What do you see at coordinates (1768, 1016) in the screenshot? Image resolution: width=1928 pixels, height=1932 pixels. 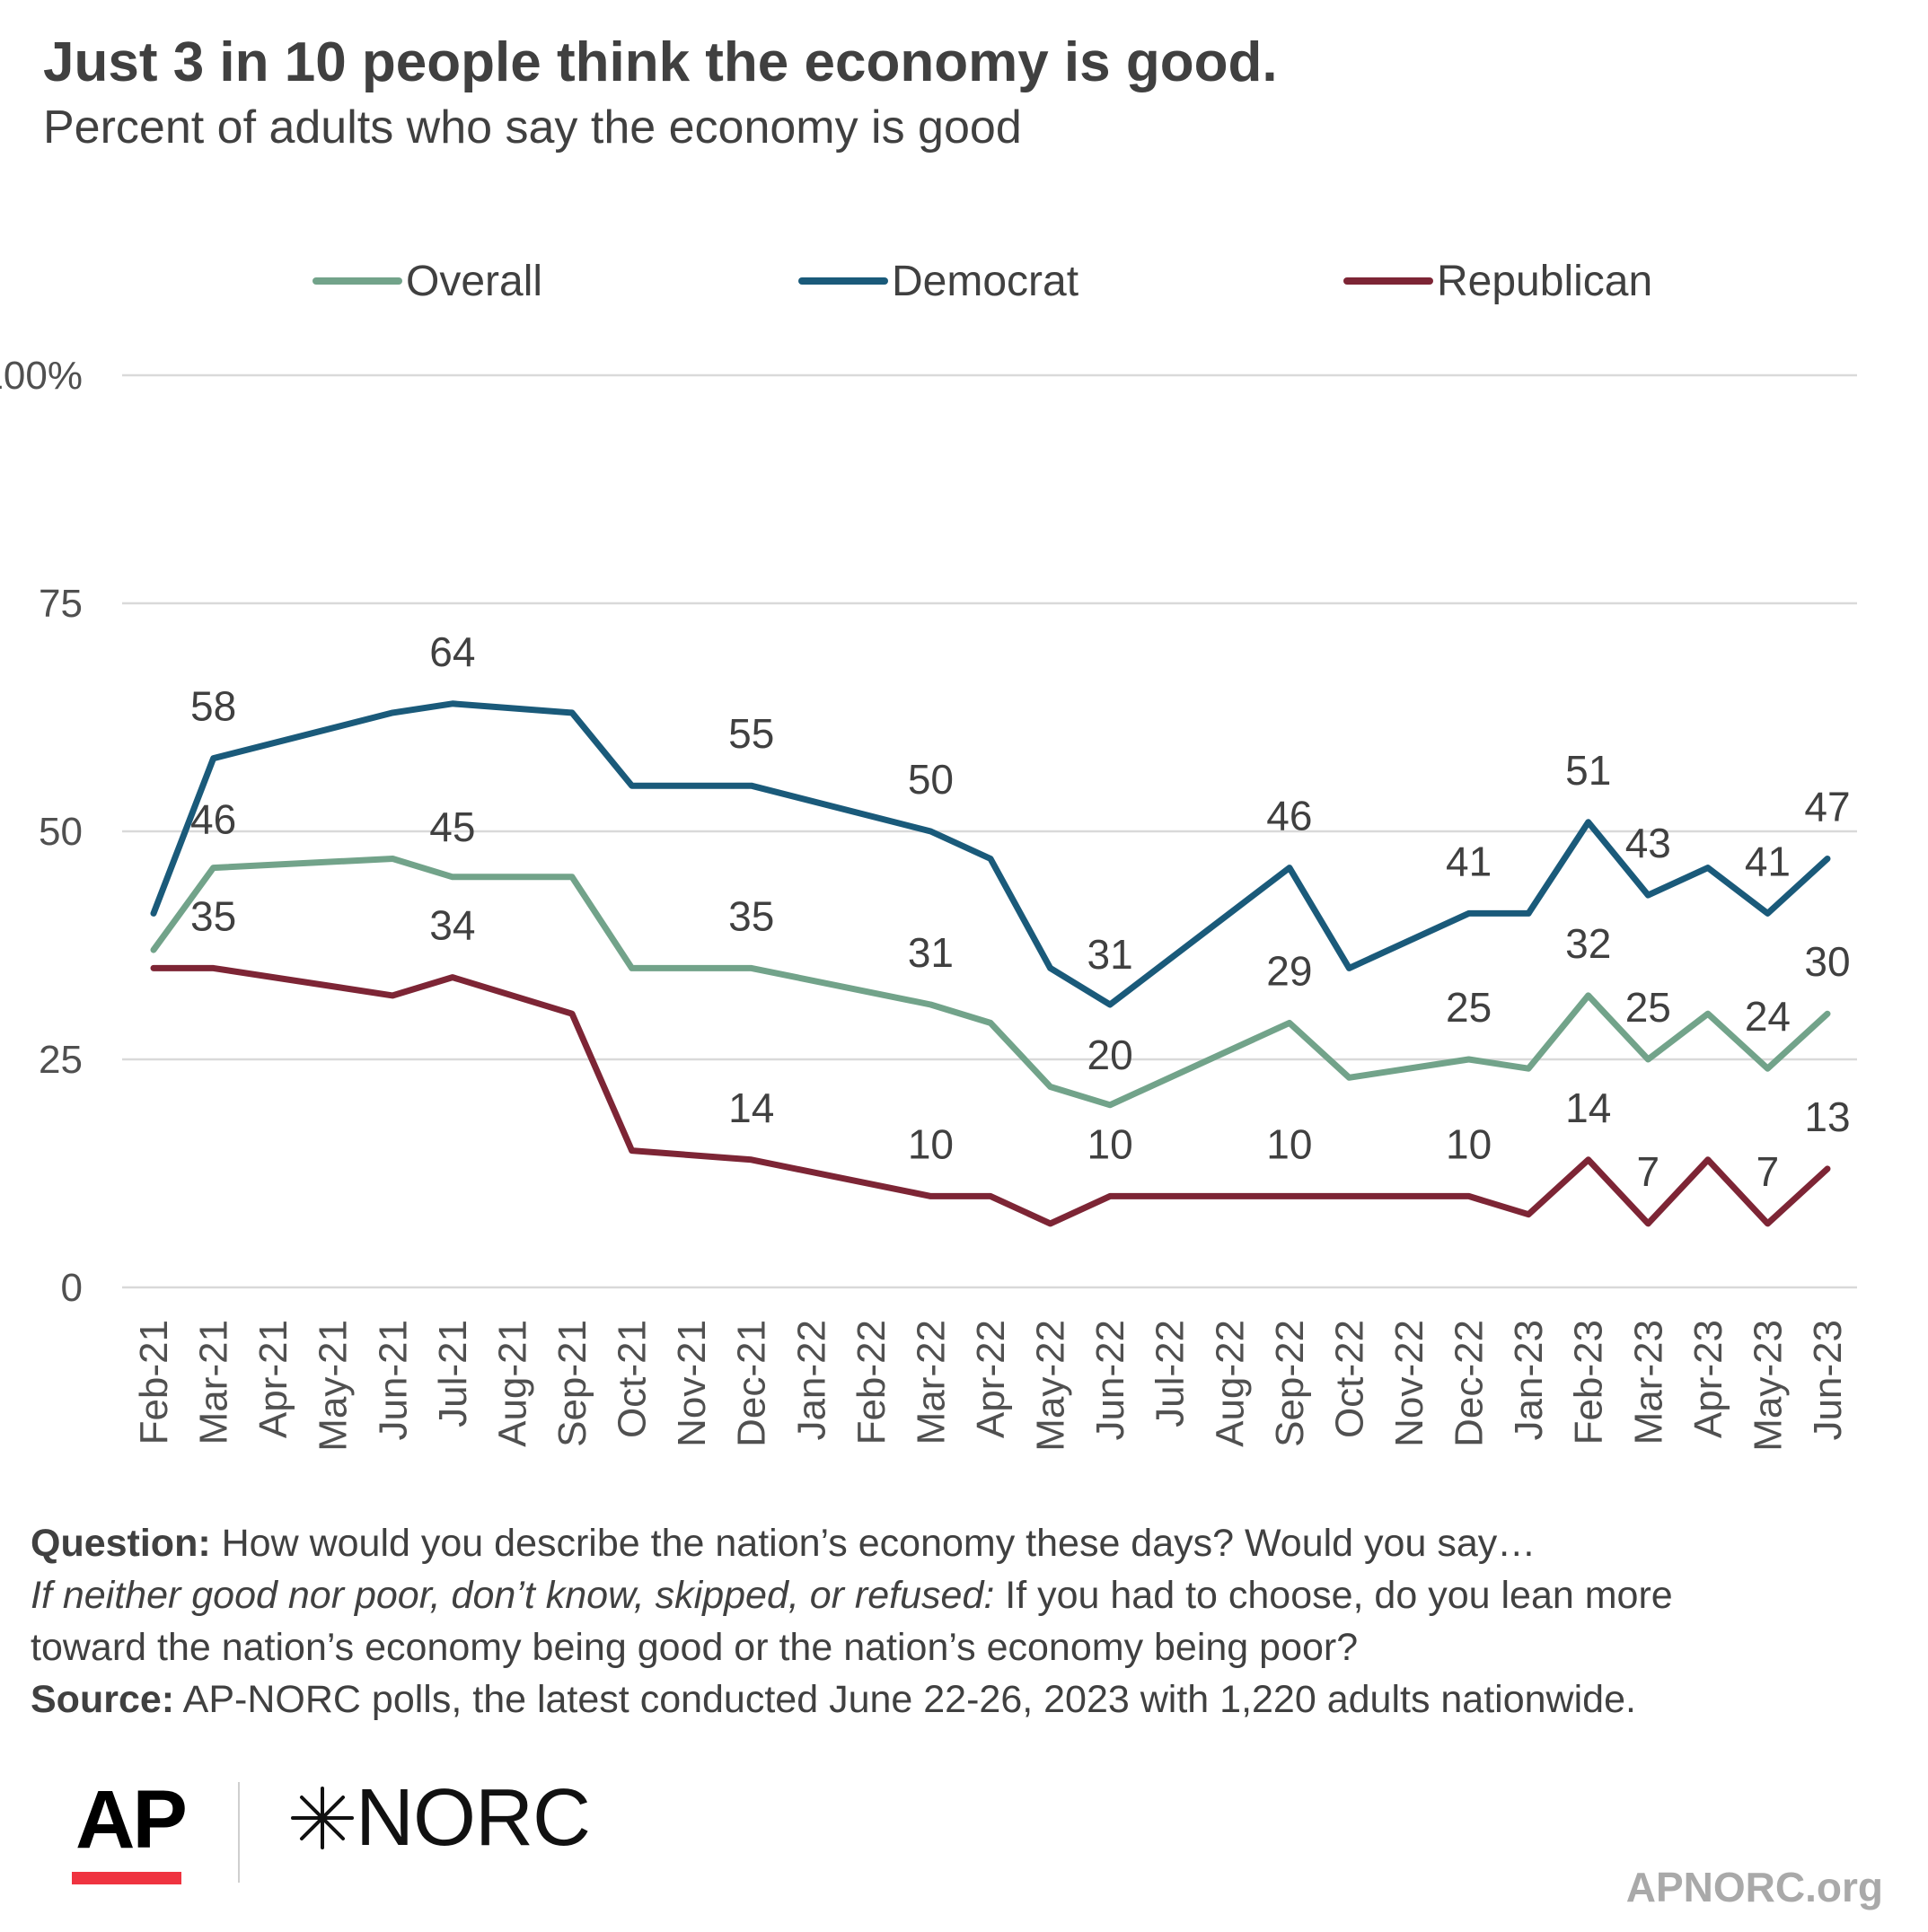 I see `data-label-overall: 24` at bounding box center [1768, 1016].